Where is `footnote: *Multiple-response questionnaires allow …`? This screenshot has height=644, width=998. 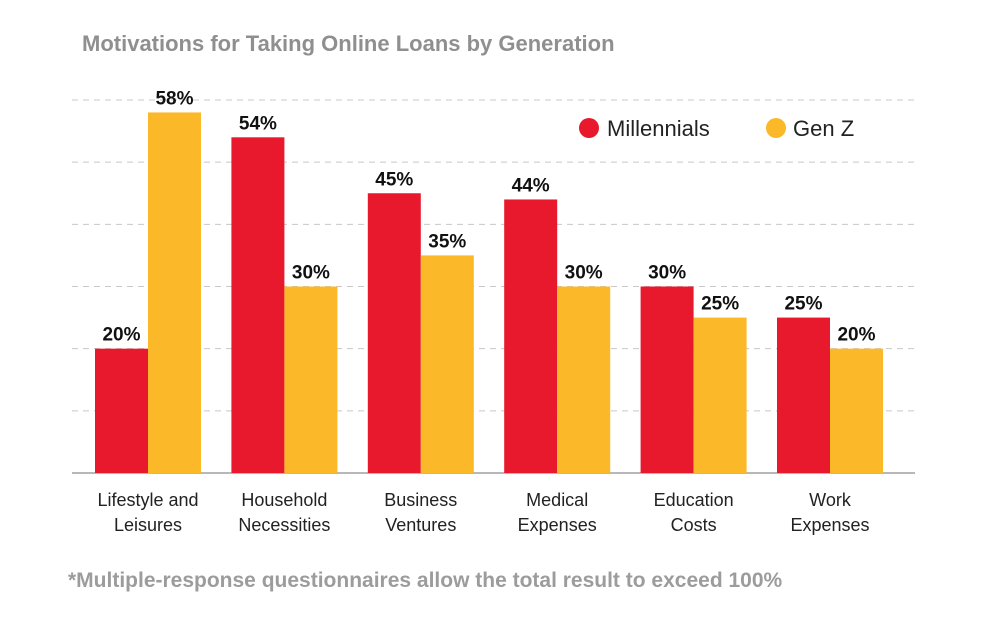
footnote: *Multiple-response questionnaires allow … is located at coordinates (425, 580).